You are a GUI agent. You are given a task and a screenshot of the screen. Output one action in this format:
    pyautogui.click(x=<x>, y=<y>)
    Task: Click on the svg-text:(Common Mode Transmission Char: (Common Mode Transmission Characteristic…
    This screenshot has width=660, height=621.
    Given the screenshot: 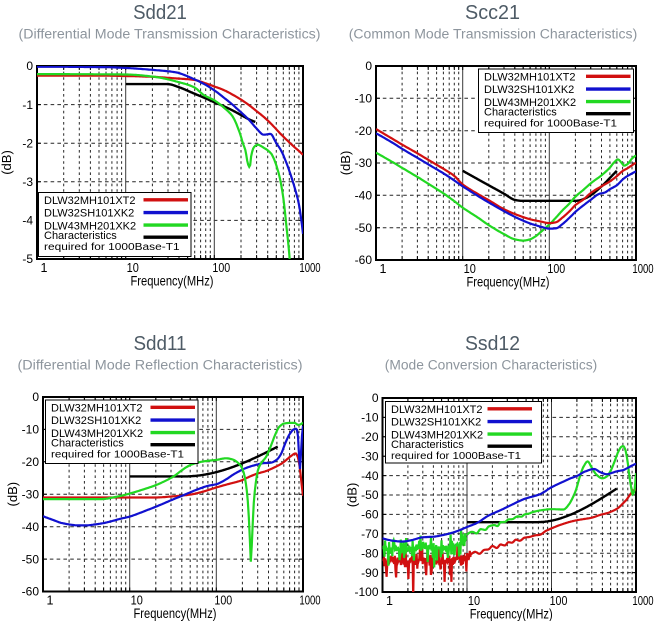 What is the action you would take?
    pyautogui.click(x=493, y=34)
    